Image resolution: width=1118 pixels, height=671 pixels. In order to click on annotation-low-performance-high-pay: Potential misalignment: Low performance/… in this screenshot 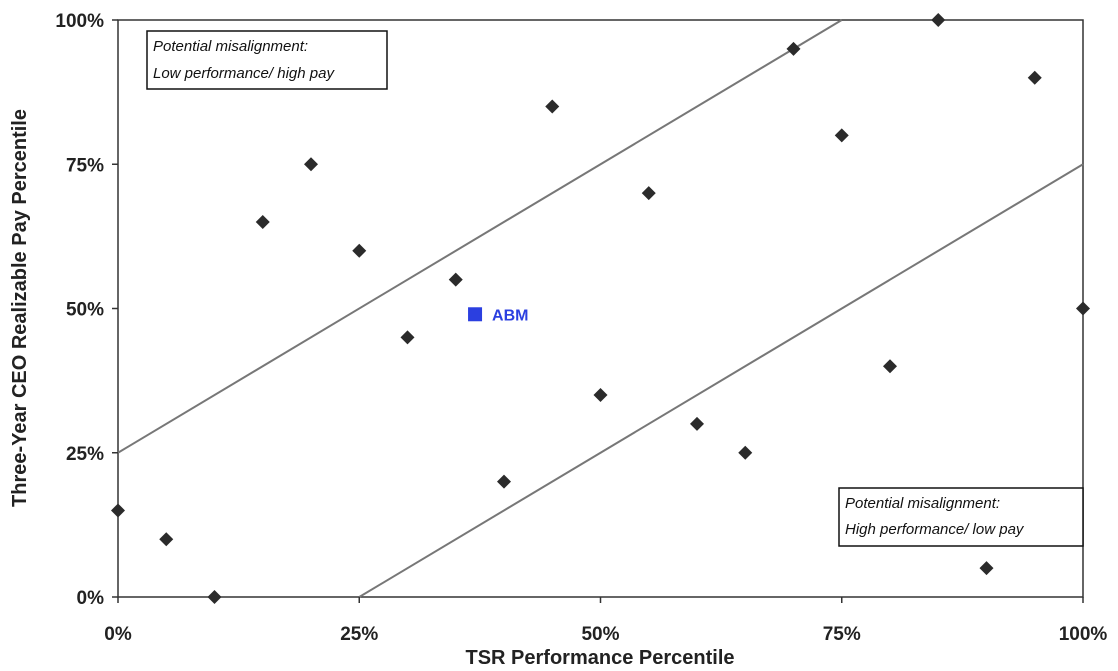, I will do `click(267, 60)`.